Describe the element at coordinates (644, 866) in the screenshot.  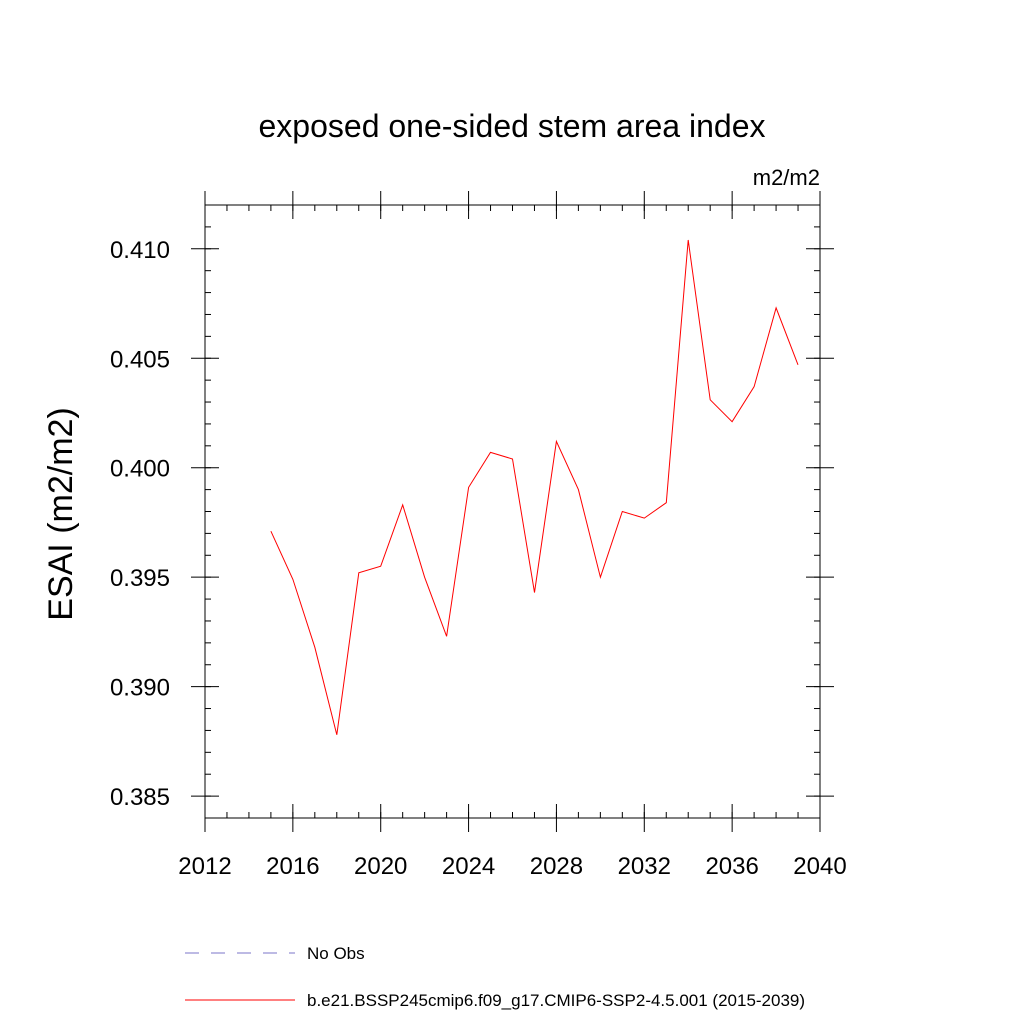
I see `x-tick-label: 2032` at that location.